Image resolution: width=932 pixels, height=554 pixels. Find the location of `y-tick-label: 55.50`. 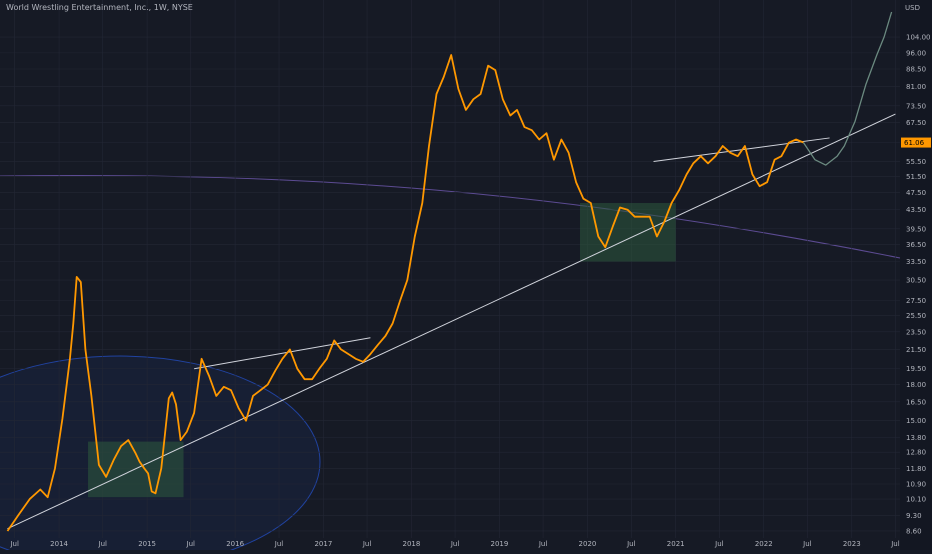

y-tick-label: 55.50 is located at coordinates (916, 162).